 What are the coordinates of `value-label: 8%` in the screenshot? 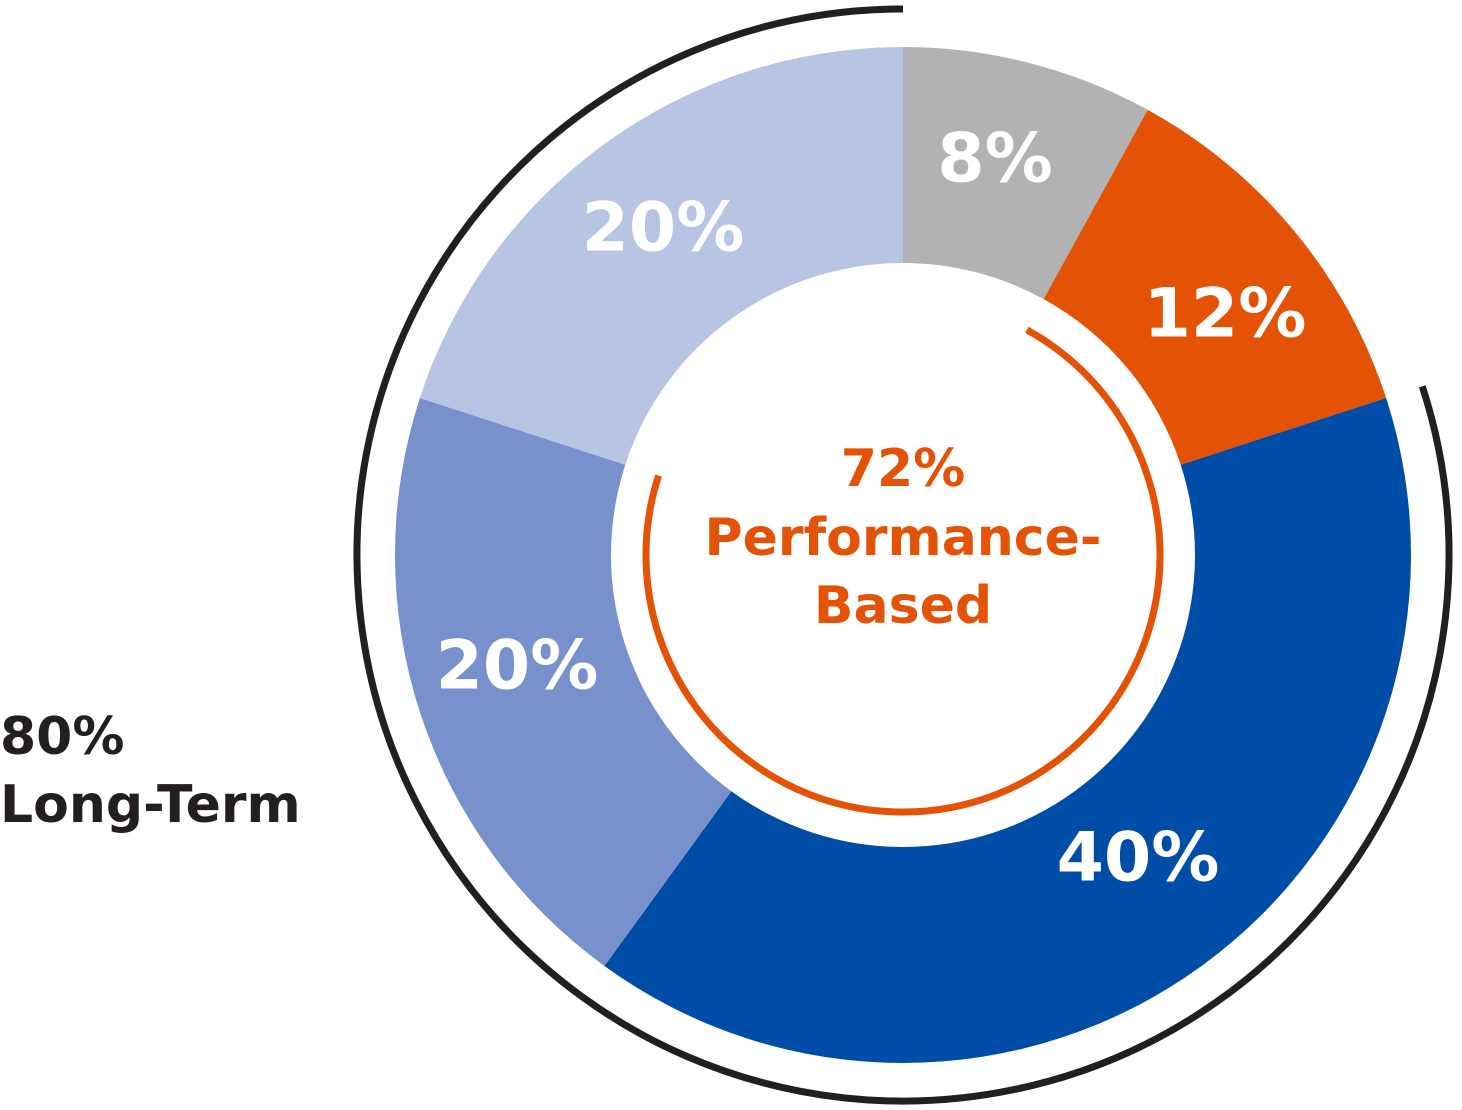 It's located at (994, 159).